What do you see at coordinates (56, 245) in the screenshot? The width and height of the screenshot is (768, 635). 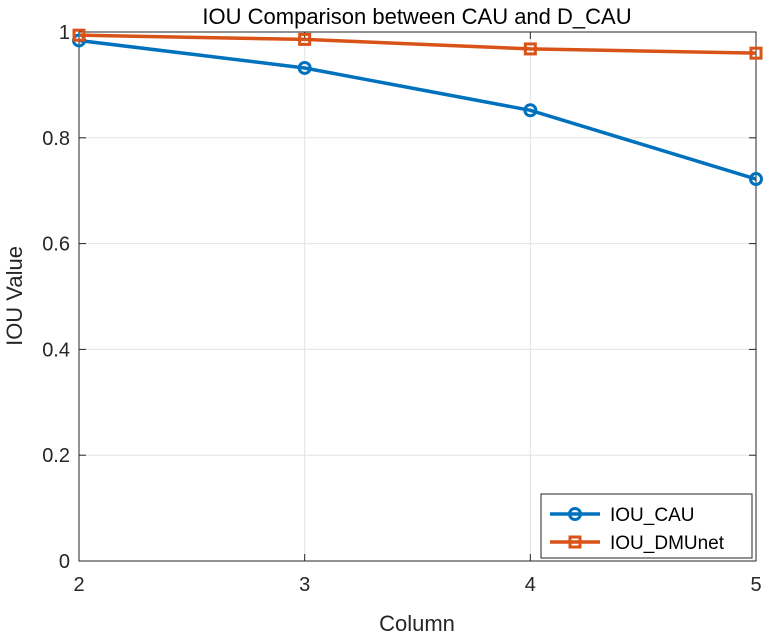 I see `y-tick-label: 0.6` at bounding box center [56, 245].